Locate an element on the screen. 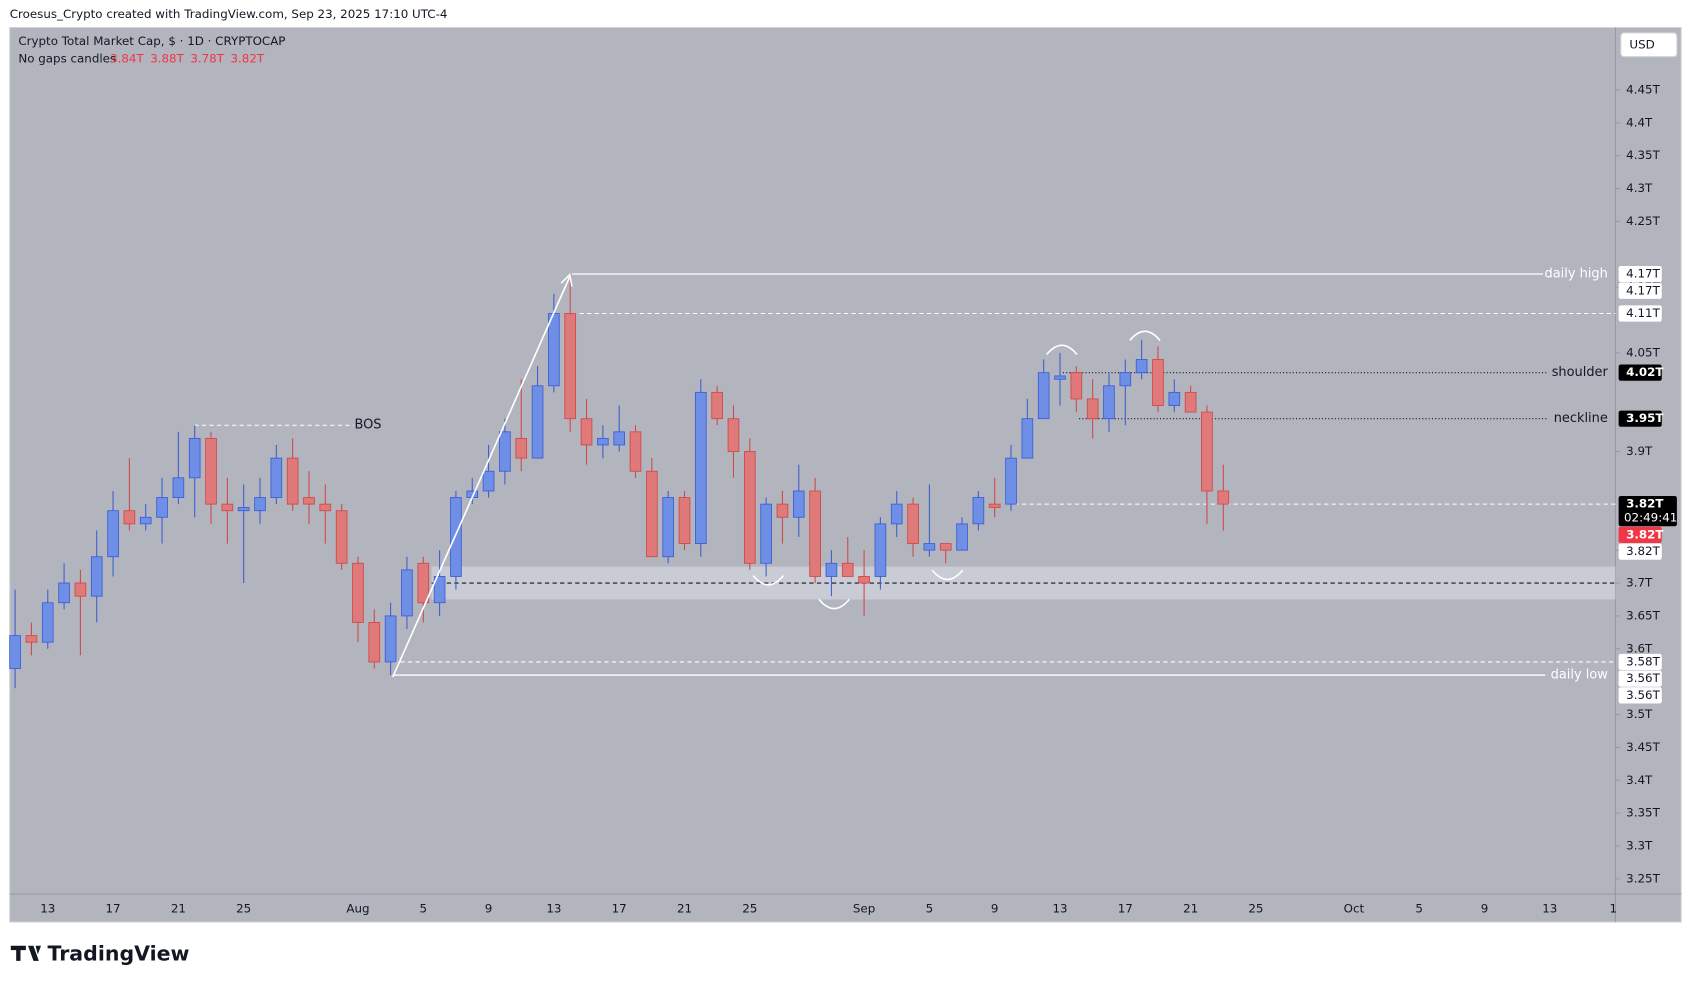 This screenshot has width=1692, height=987. x-tick-label: 5 is located at coordinates (930, 909).